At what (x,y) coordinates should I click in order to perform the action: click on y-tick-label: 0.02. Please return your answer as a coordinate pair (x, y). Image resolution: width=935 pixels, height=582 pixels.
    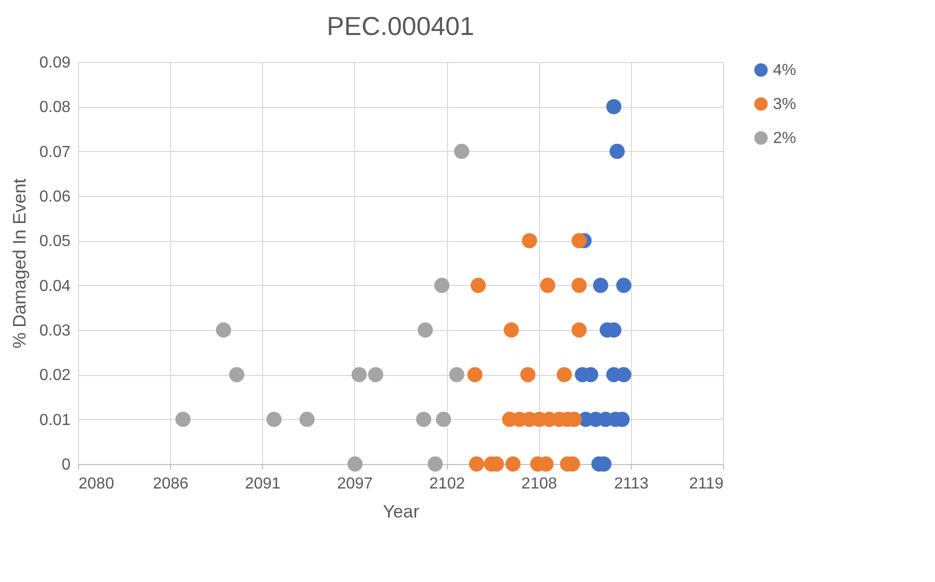
    Looking at the image, I should click on (55, 375).